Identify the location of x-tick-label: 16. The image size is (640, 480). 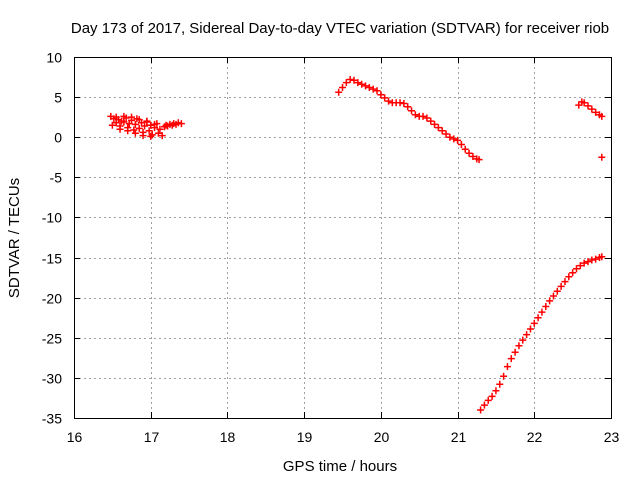
(75, 437).